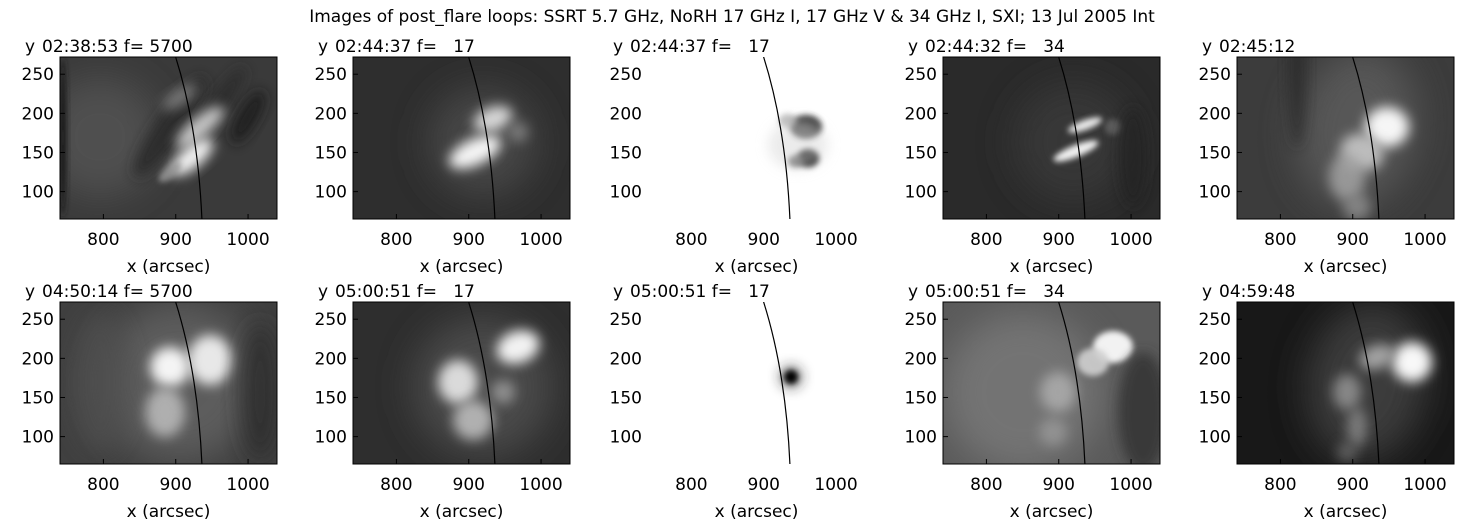  What do you see at coordinates (995, 47) in the screenshot?
I see `panel-header: 02:44:32 f= 34` at bounding box center [995, 47].